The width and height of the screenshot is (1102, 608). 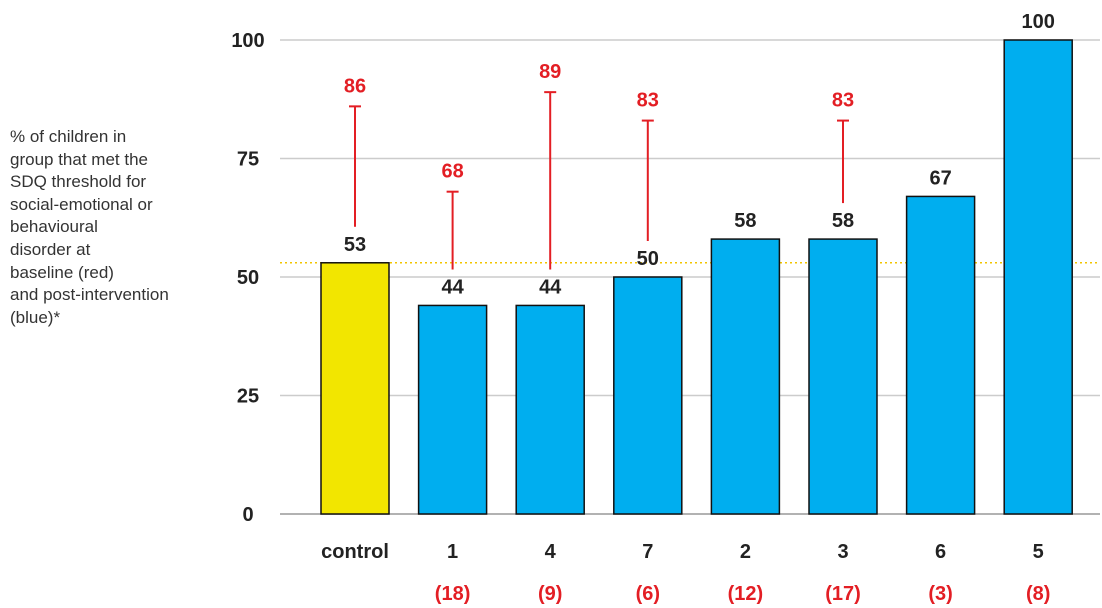 What do you see at coordinates (1038, 22) in the screenshot?
I see `bar-value-label: 100` at bounding box center [1038, 22].